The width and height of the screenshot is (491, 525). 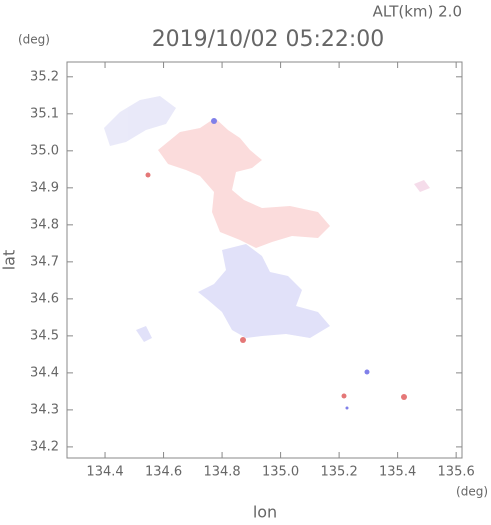 What do you see at coordinates (472, 492) in the screenshot?
I see `x-unit: (deg)` at bounding box center [472, 492].